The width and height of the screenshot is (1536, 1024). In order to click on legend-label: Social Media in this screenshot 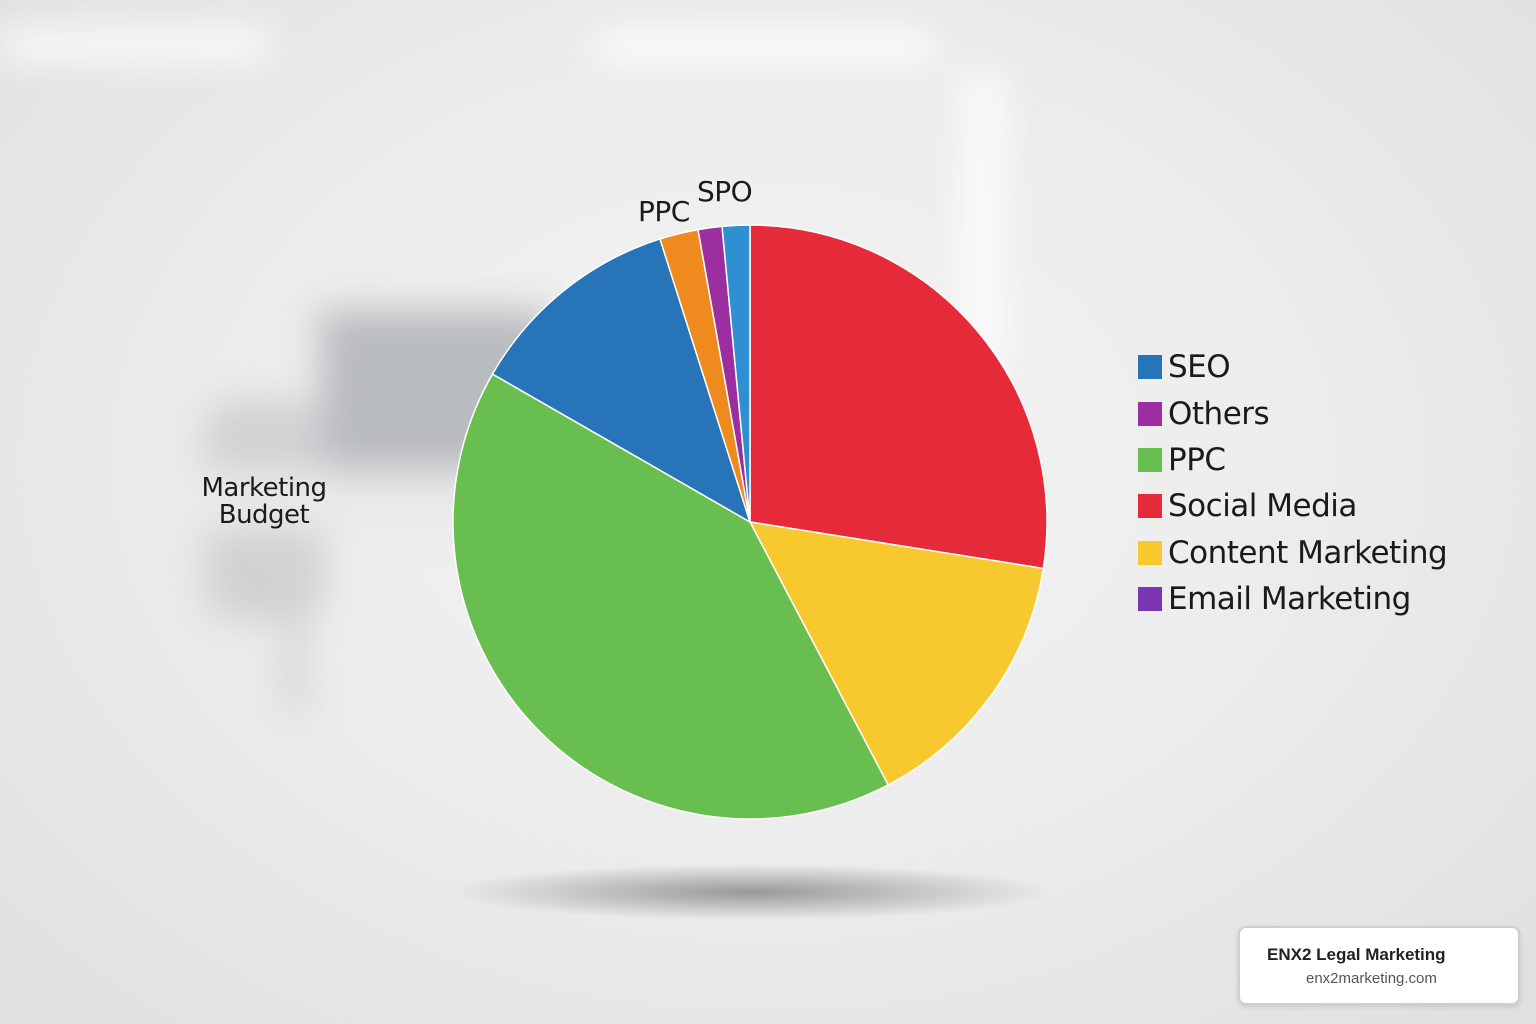, I will do `click(1262, 506)`.